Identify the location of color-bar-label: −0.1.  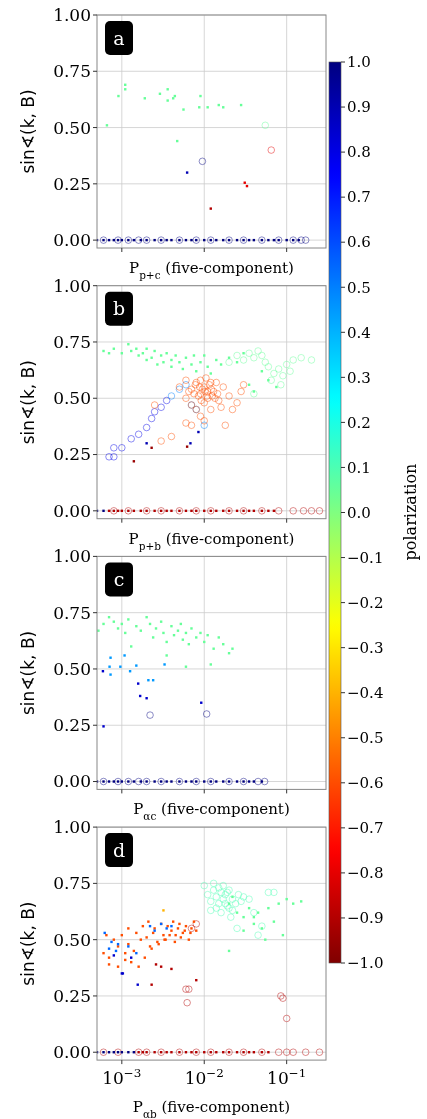
(365, 557).